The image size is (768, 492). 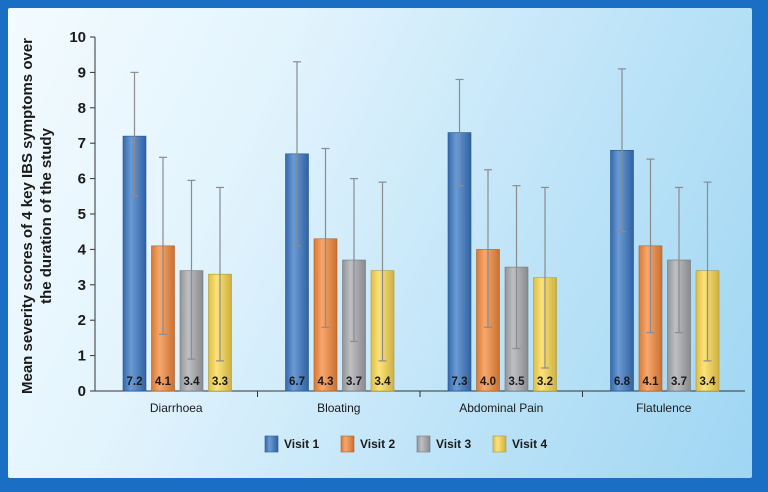 What do you see at coordinates (622, 382) in the screenshot?
I see `data-label: 6.8` at bounding box center [622, 382].